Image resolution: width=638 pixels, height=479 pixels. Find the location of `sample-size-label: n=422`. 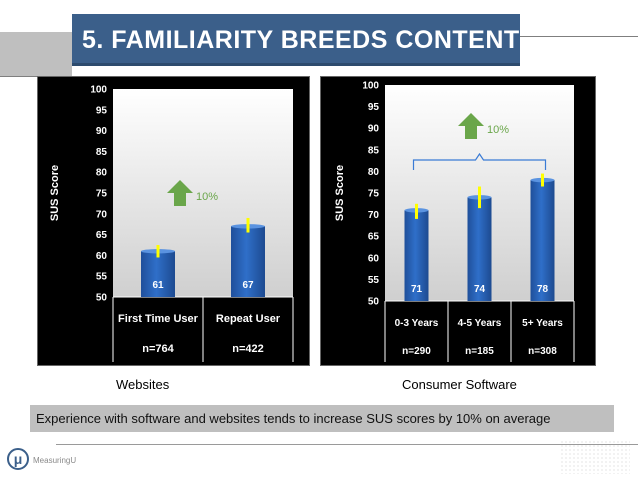

sample-size-label: n=422 is located at coordinates (248, 349).